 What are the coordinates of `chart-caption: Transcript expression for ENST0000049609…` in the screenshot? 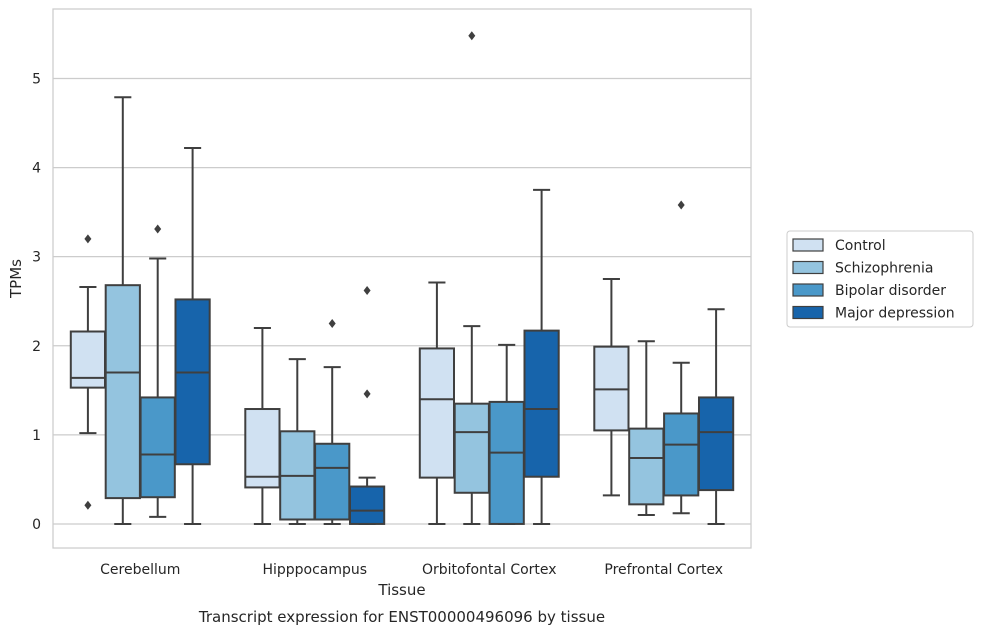 It's located at (401, 617).